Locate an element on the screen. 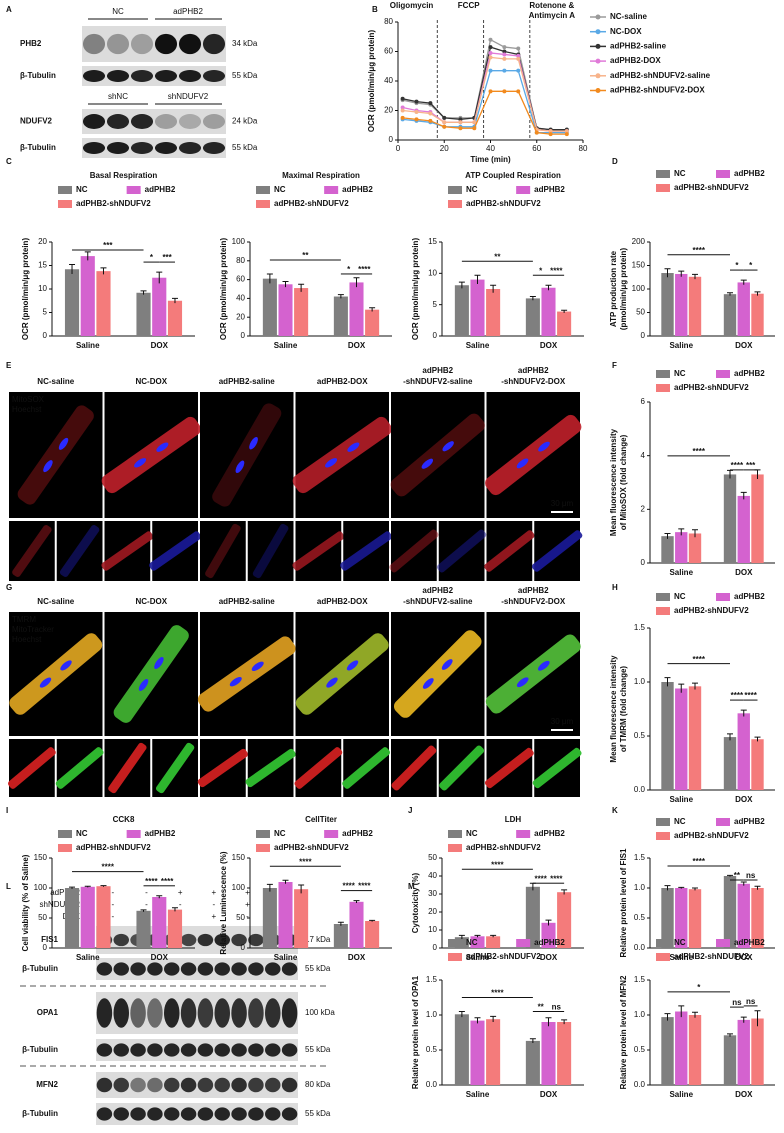  y-axis-label: of TMRM (fold change) is located at coordinates (623, 709).